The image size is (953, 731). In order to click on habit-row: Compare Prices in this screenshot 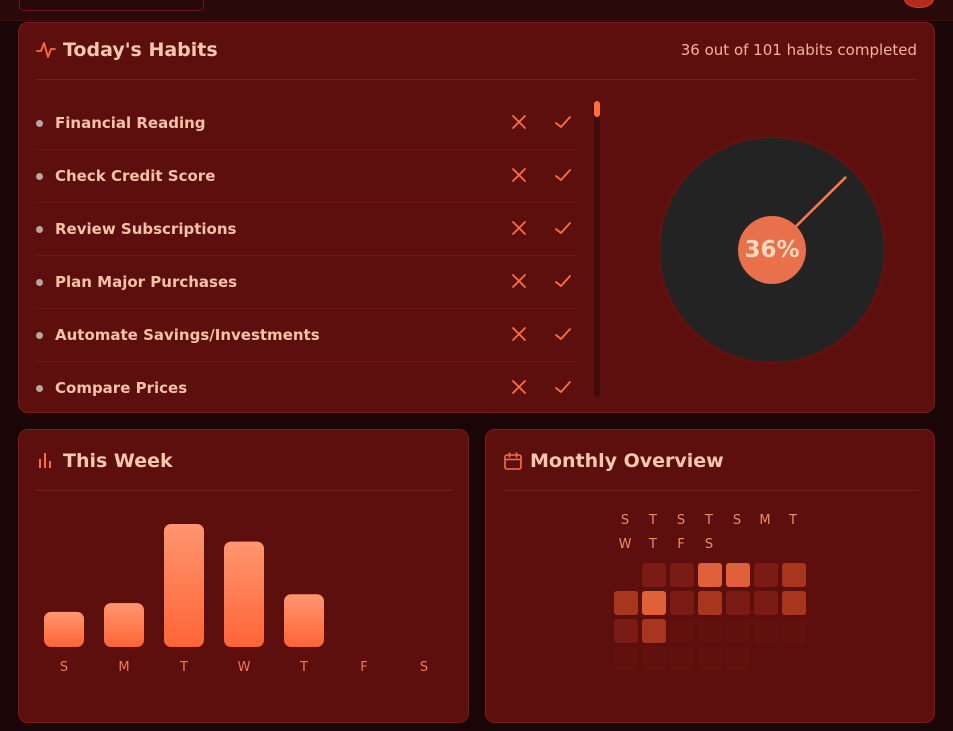, I will do `click(306, 388)`.